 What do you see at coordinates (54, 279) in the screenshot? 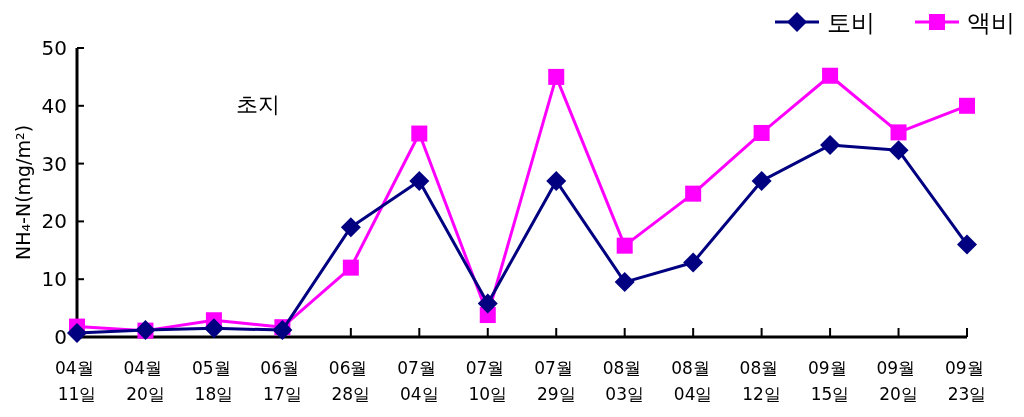
I see `y-tick-label: 10` at bounding box center [54, 279].